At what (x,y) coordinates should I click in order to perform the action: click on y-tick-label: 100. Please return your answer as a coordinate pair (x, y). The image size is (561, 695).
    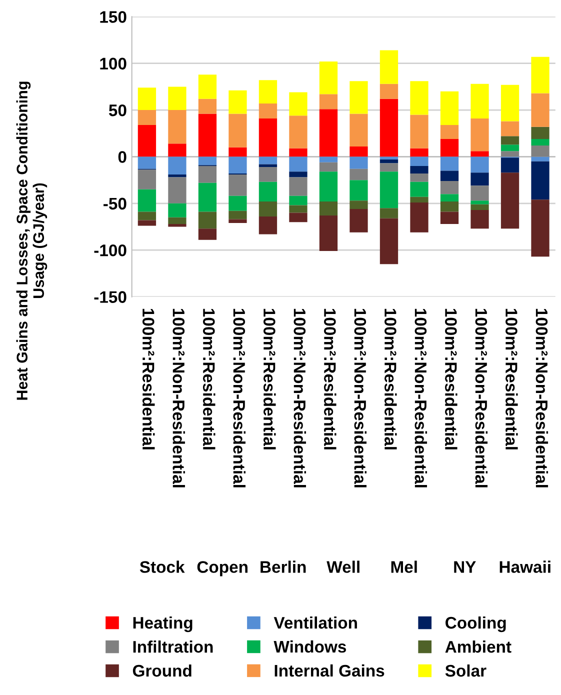
    Looking at the image, I should click on (113, 64).